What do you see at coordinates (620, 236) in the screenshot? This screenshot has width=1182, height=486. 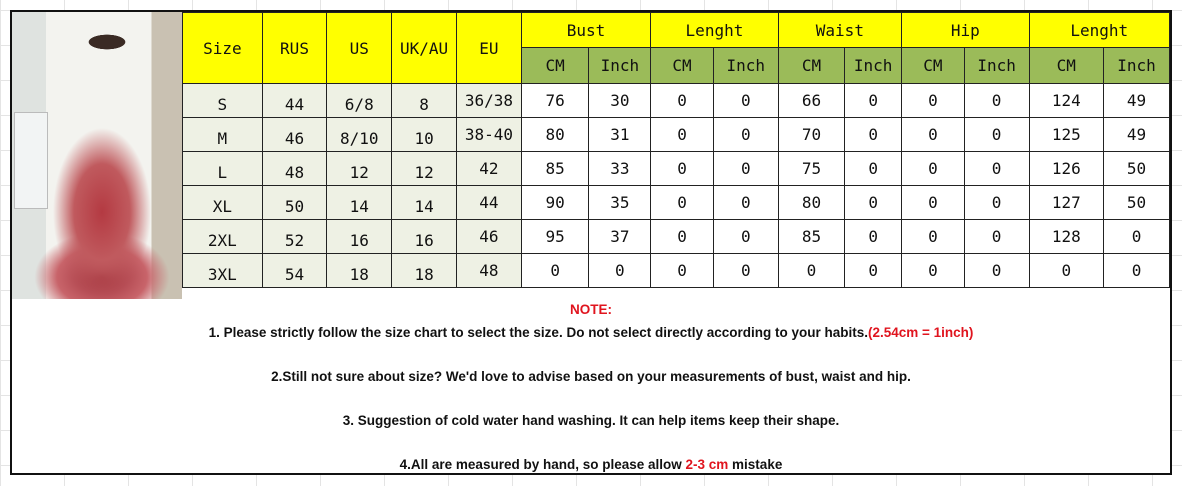 I see `cell-value: 37` at bounding box center [620, 236].